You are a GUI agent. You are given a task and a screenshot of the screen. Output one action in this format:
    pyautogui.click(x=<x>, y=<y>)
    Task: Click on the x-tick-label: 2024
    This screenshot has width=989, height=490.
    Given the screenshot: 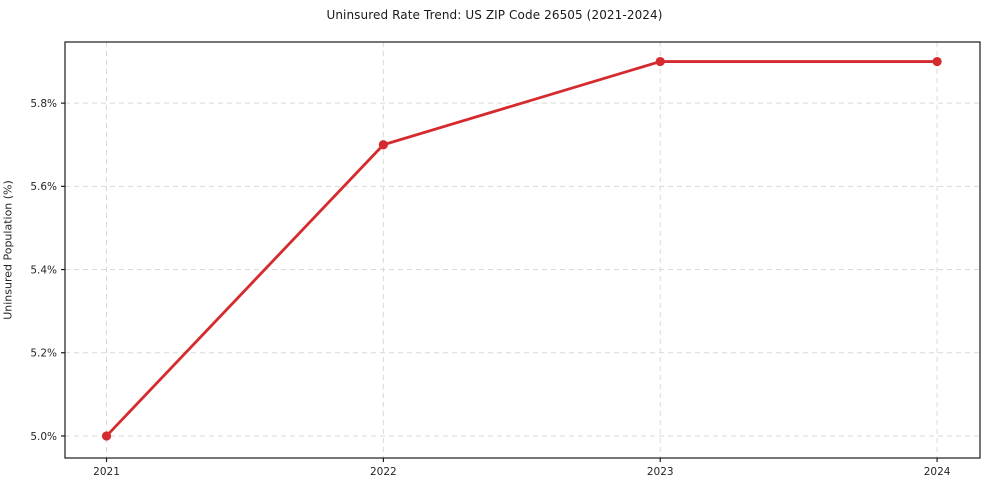 What is the action you would take?
    pyautogui.click(x=937, y=472)
    